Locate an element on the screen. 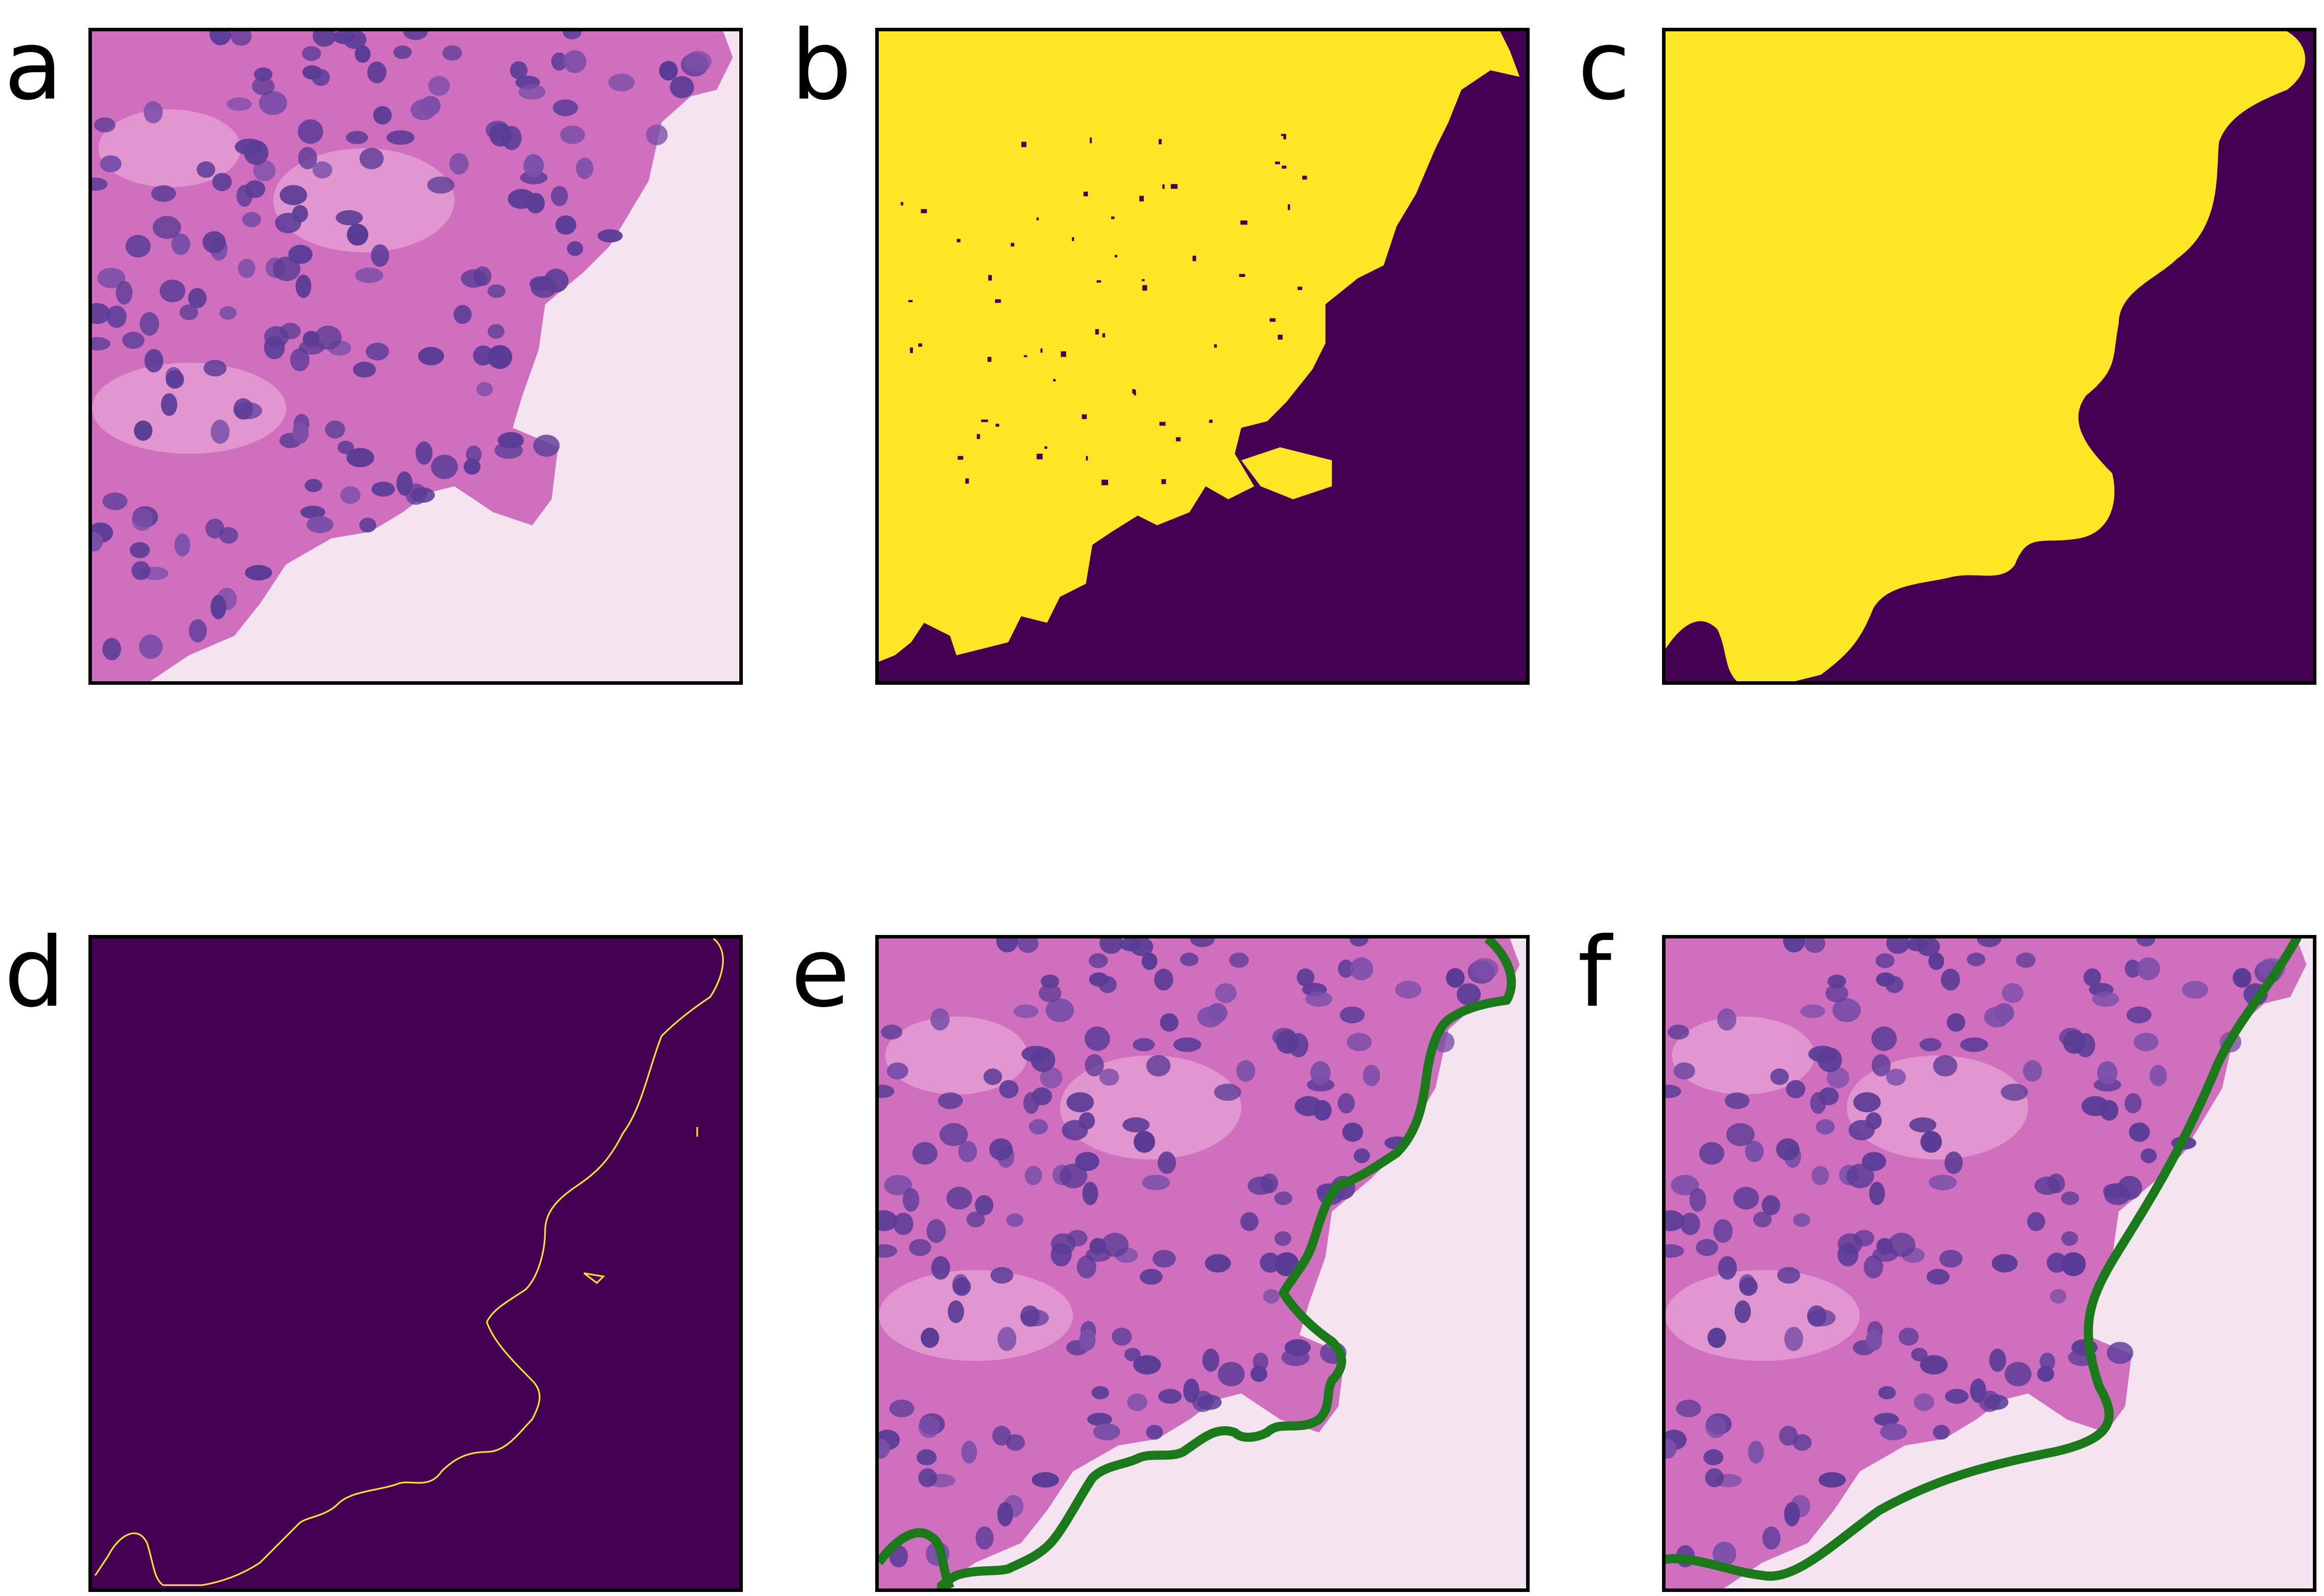  panel-c-smoothed-mask is located at coordinates (1989, 357).